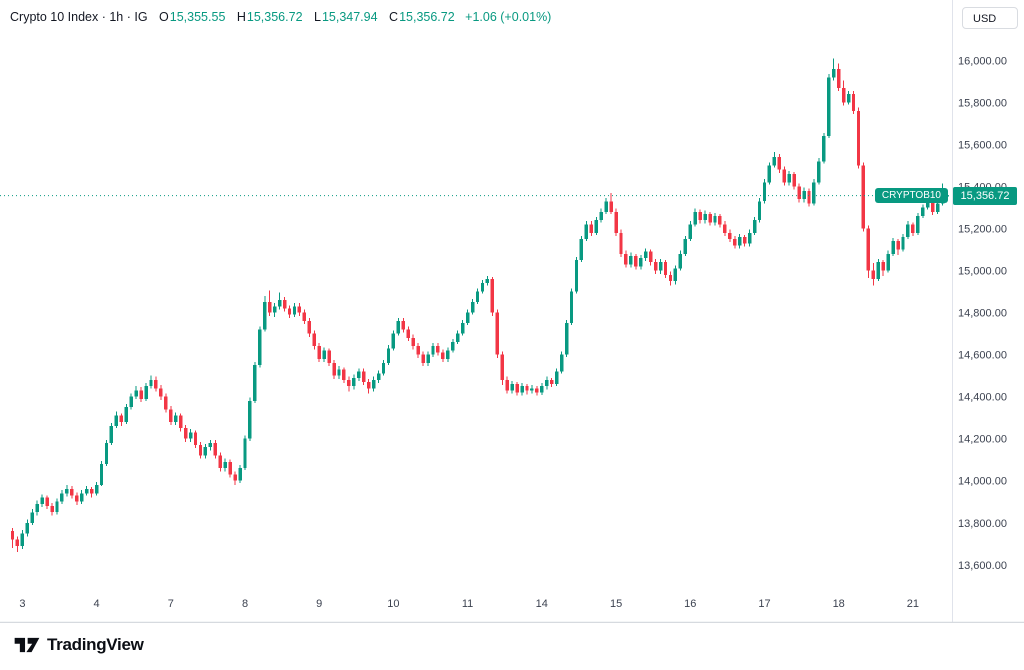  I want to click on svg-text: 10, so click(393, 604).